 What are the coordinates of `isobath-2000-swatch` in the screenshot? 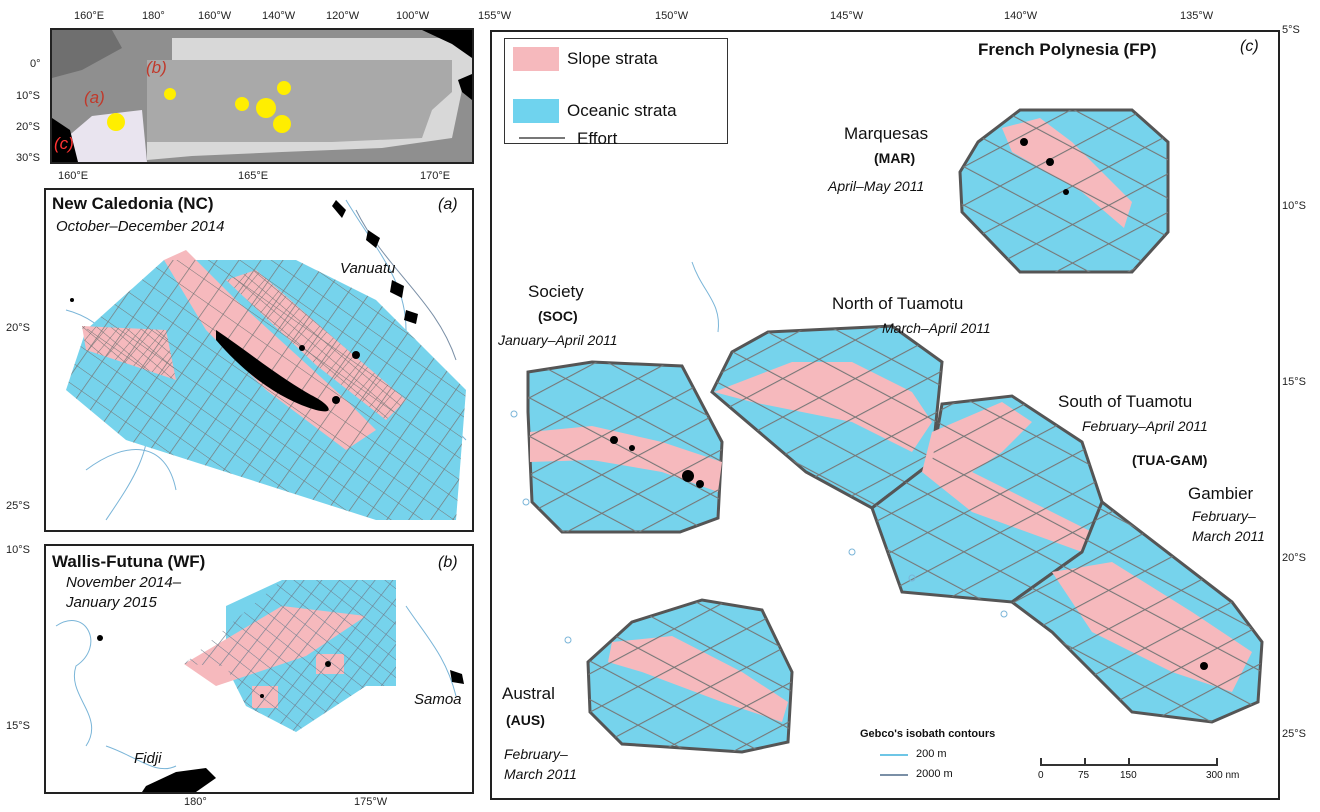 It's located at (894, 775).